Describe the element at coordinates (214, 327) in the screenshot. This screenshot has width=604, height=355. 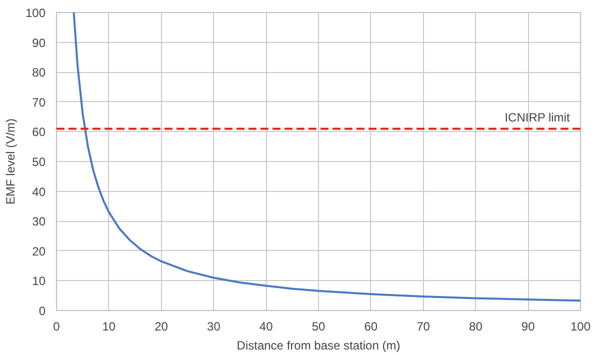
I see `x-tick-label: 30` at that location.